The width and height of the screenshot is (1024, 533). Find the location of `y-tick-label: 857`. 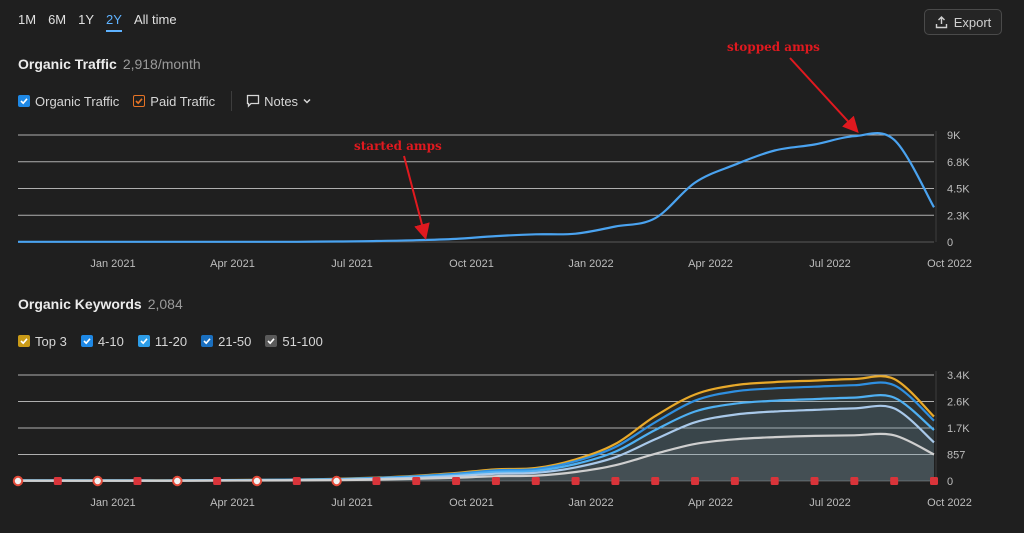

y-tick-label: 857 is located at coordinates (956, 456).